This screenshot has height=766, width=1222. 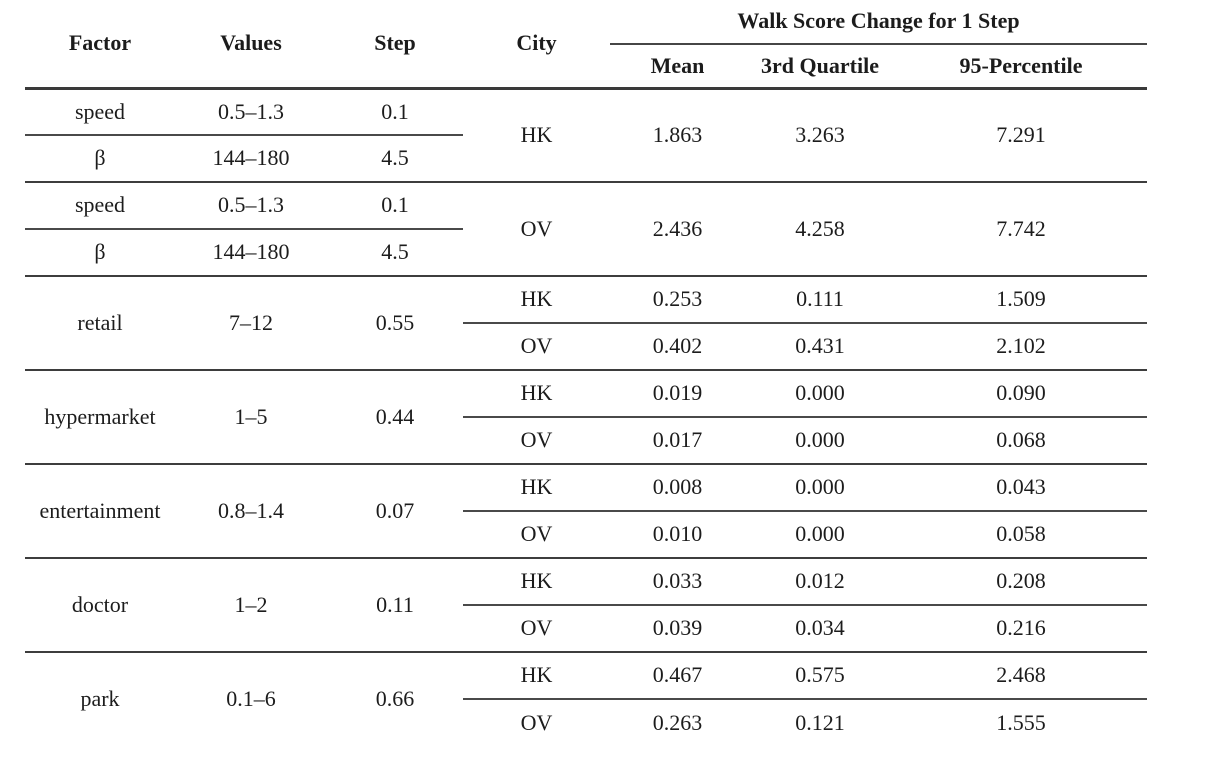 I want to click on col-header-values: Values, so click(x=251, y=45).